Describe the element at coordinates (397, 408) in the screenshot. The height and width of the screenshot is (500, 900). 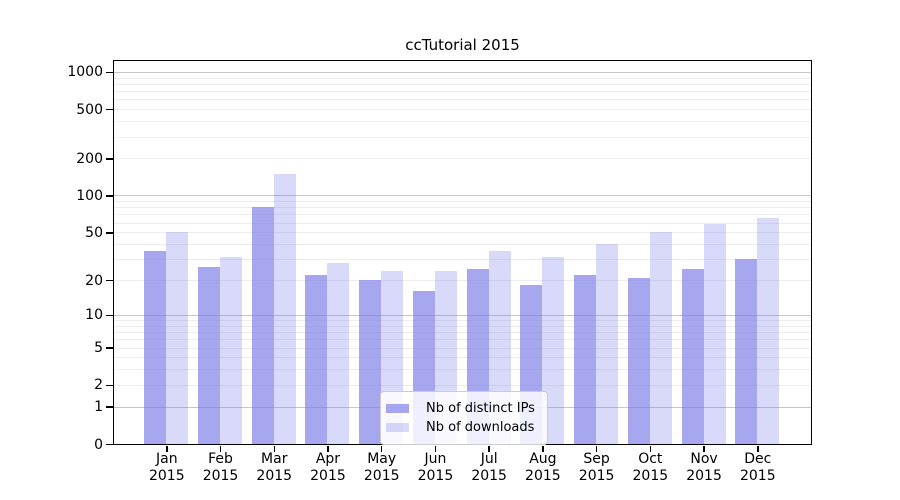
I see `legend-swatch-distinct-ips` at that location.